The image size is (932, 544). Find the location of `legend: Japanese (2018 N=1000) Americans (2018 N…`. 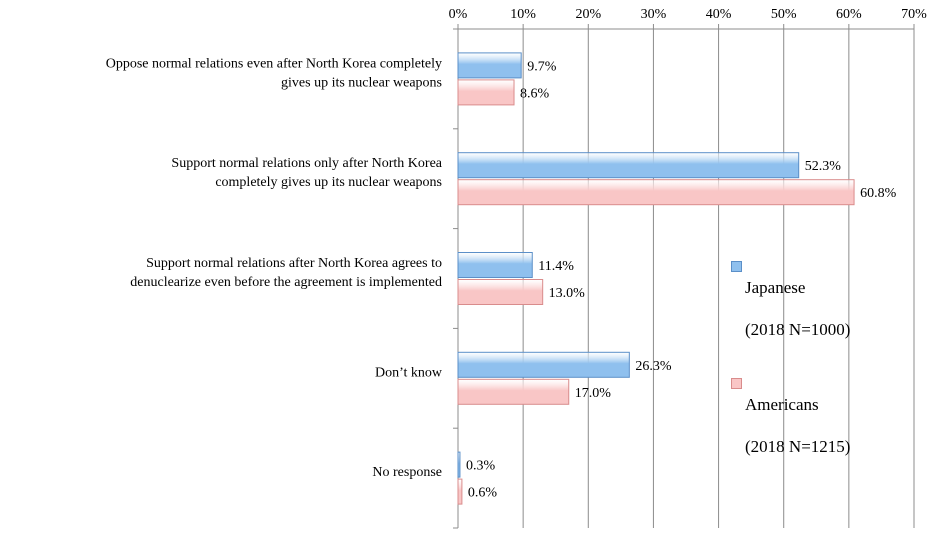

legend: Japanese (2018 N=1000) Americans (2018 N… is located at coordinates (790, 373).